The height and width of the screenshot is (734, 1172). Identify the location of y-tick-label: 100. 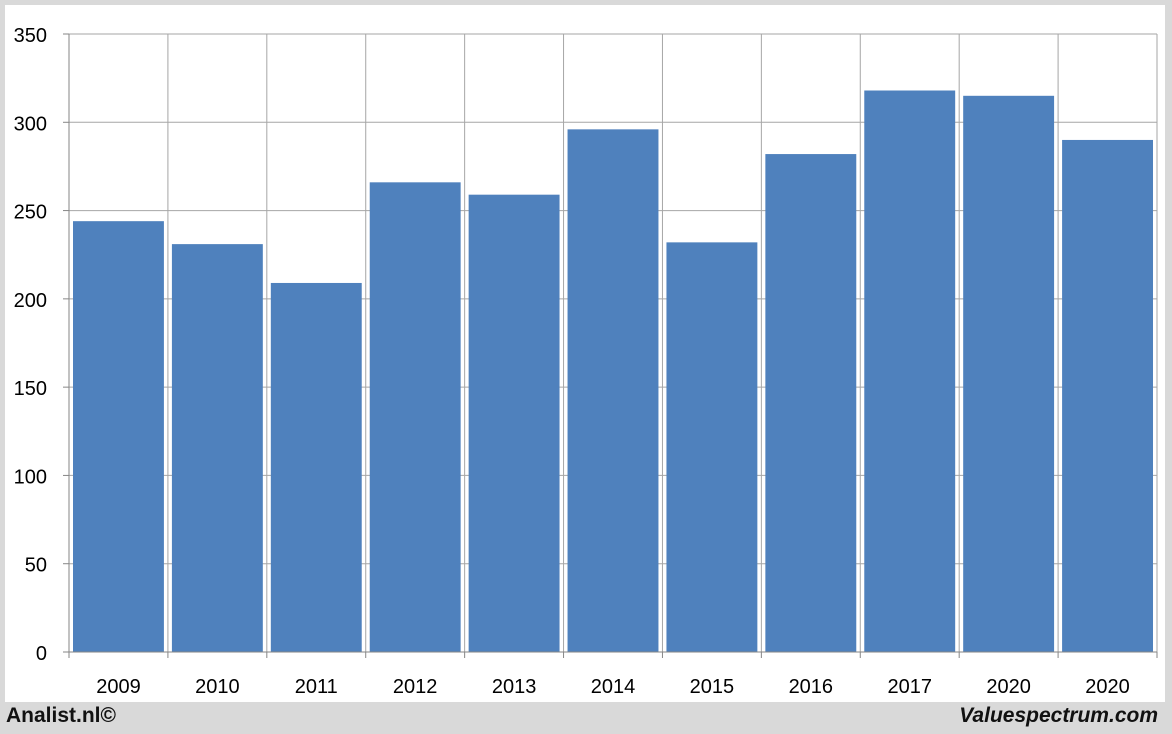
(30, 477).